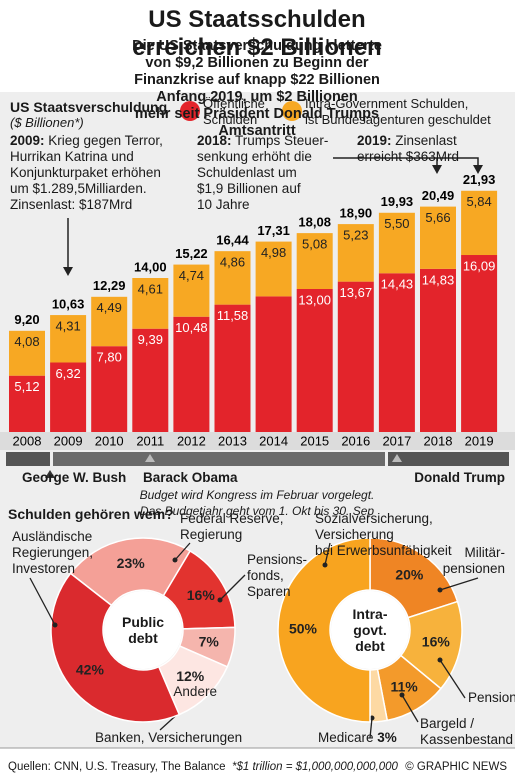 The width and height of the screenshot is (515, 779). Describe the element at coordinates (257, 33) in the screenshot. I see `title: US Staatsschulden erreichen $2 Billionen` at that location.